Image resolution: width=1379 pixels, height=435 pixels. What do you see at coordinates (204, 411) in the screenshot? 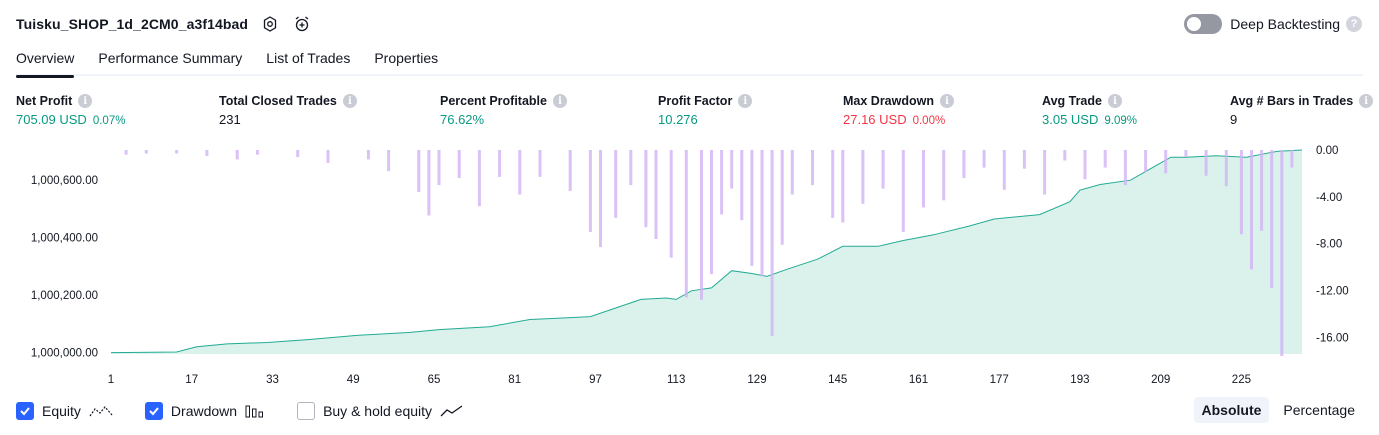
I see `legend-drawdown: Drawdown` at bounding box center [204, 411].